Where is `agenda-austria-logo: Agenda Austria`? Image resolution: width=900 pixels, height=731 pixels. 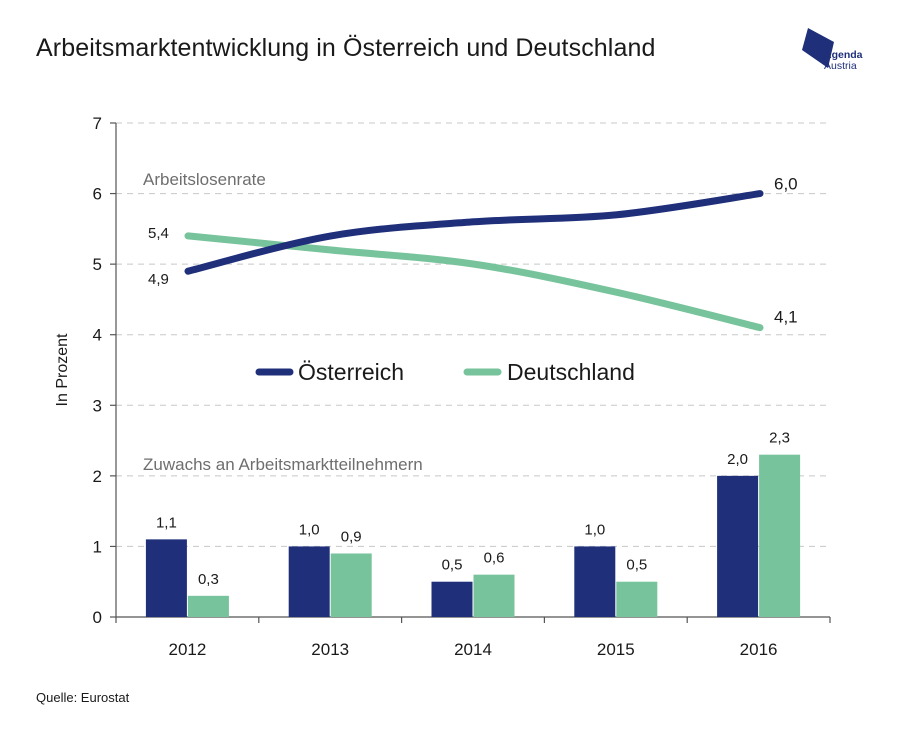
agenda-austria-logo: Agenda Austria is located at coordinates (835, 53).